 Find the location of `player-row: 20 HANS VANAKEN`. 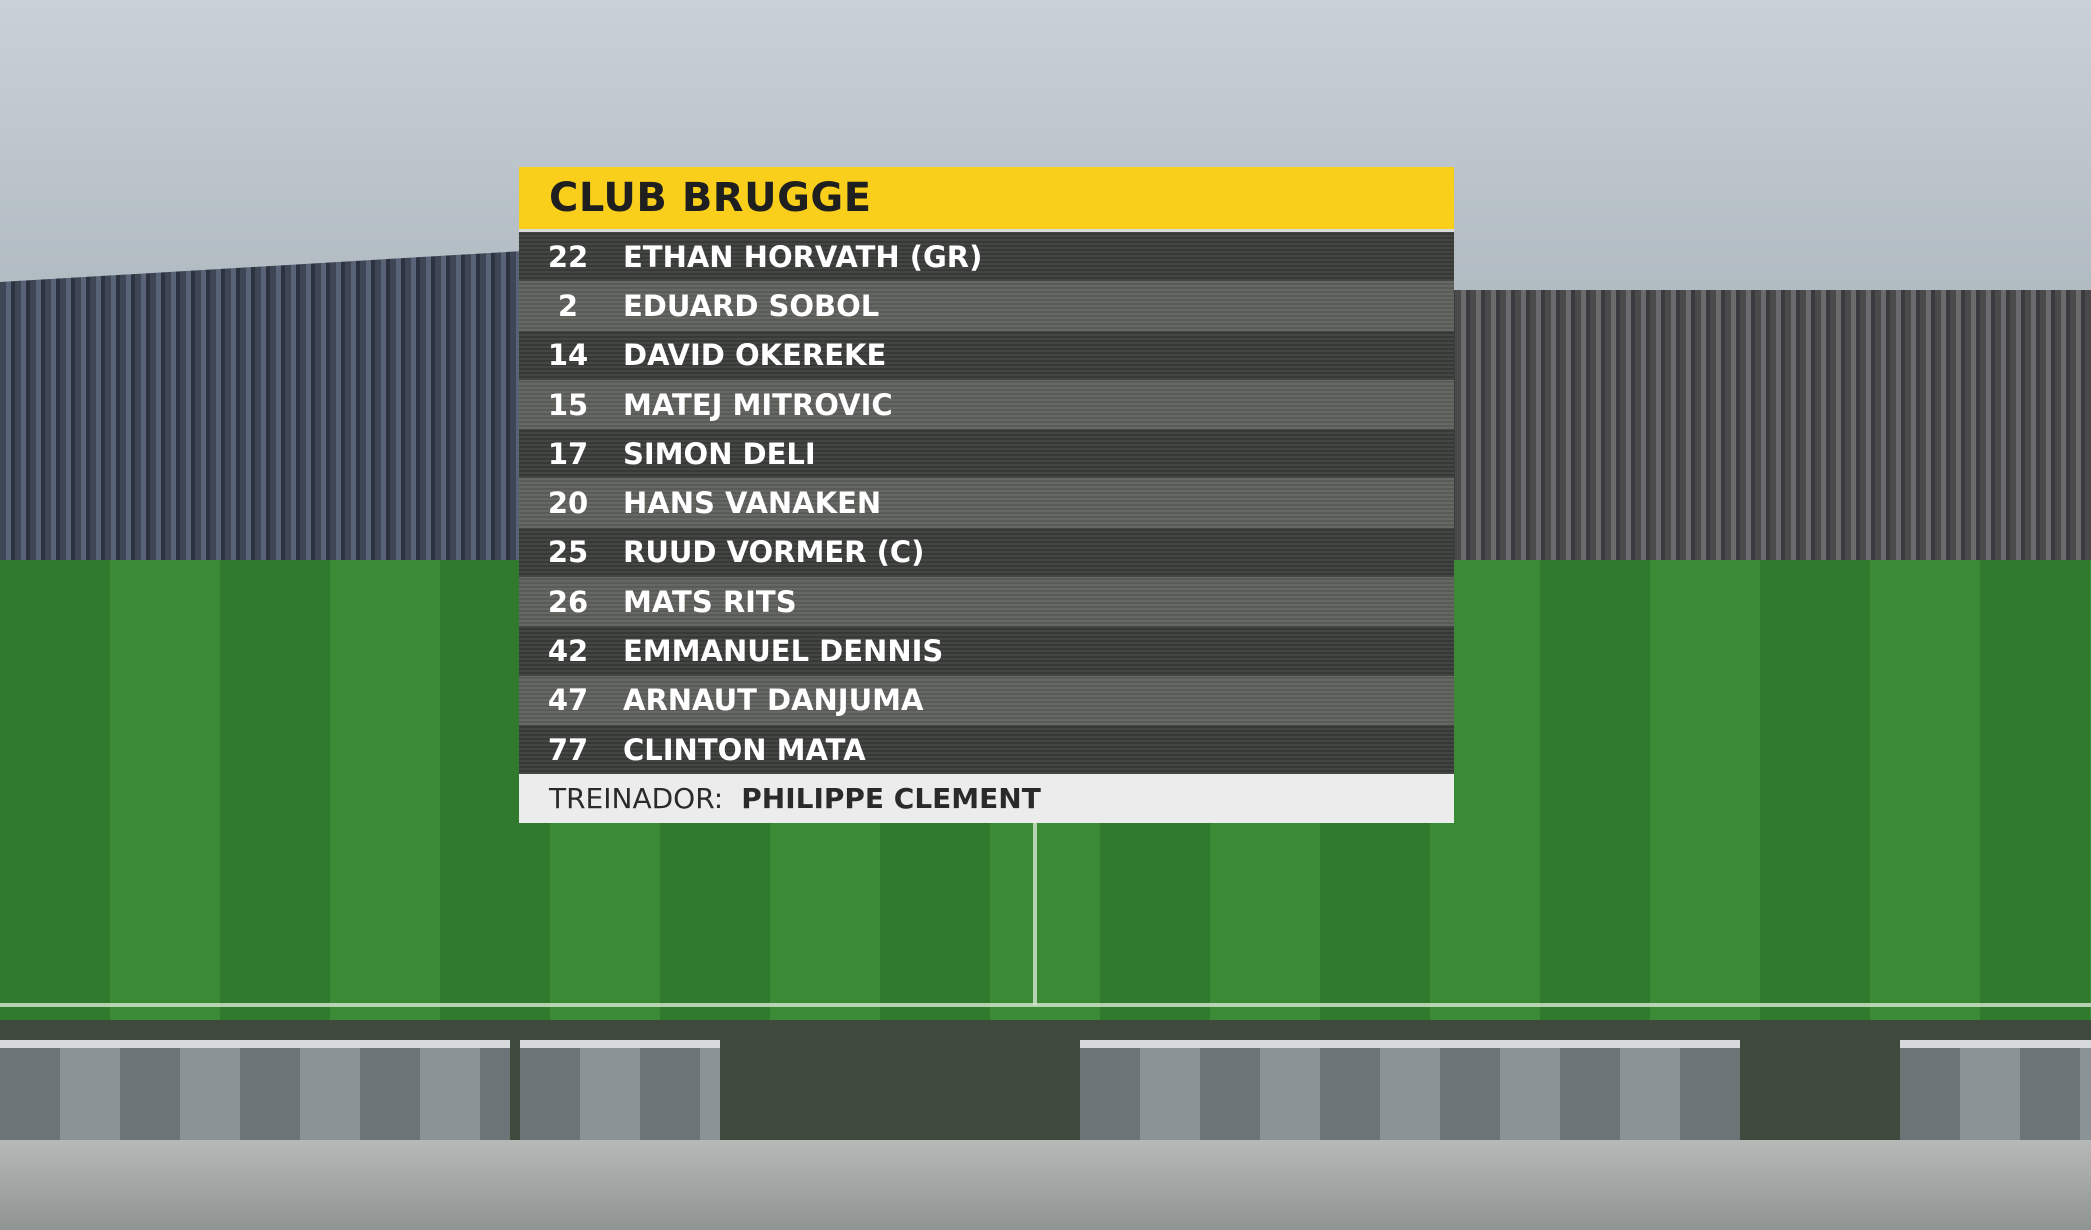

player-row: 20 HANS VANAKEN is located at coordinates (986, 503).